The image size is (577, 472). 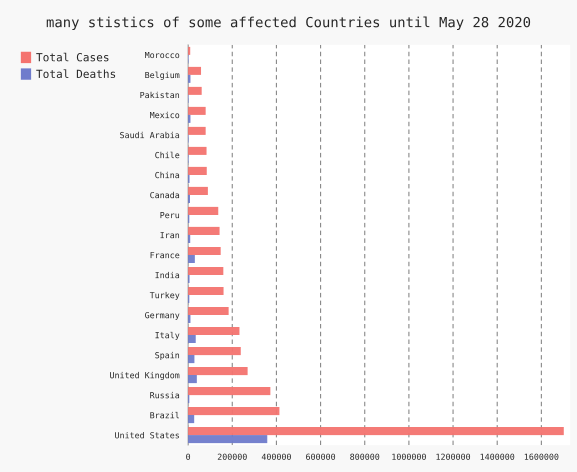 What do you see at coordinates (232, 457) in the screenshot?
I see `x-tick-label: 200000` at bounding box center [232, 457].